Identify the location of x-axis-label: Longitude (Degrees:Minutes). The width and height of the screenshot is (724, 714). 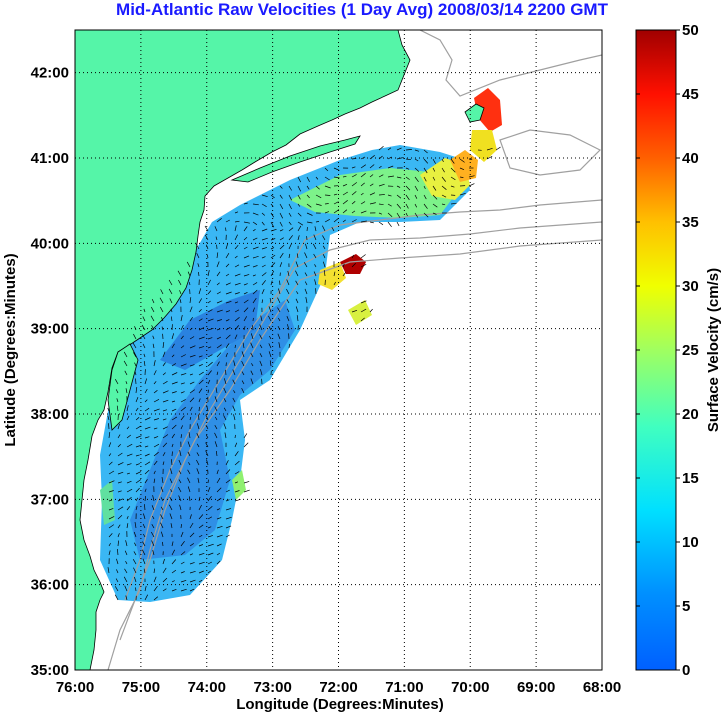
(340, 704).